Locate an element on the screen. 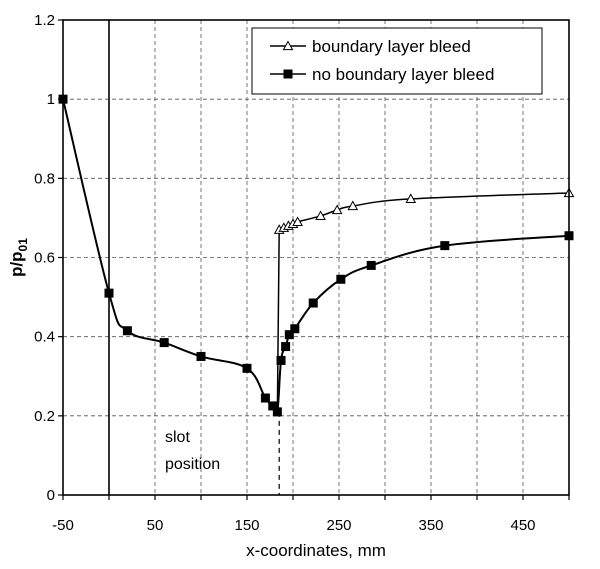 The height and width of the screenshot is (569, 600). legend-marker-square is located at coordinates (288, 74).